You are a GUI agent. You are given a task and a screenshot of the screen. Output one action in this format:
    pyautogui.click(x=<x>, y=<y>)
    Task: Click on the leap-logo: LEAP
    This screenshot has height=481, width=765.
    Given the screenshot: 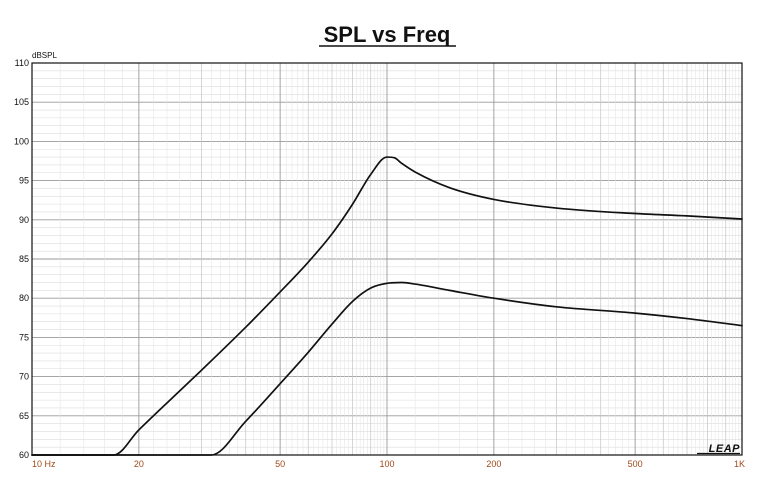 What is the action you would take?
    pyautogui.click(x=725, y=449)
    